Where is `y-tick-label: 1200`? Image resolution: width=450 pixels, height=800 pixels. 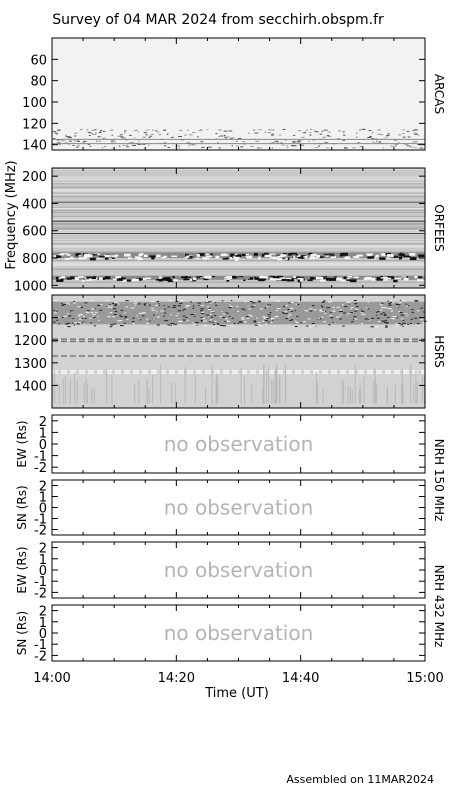 y-tick-label: 1200 is located at coordinates (30, 341).